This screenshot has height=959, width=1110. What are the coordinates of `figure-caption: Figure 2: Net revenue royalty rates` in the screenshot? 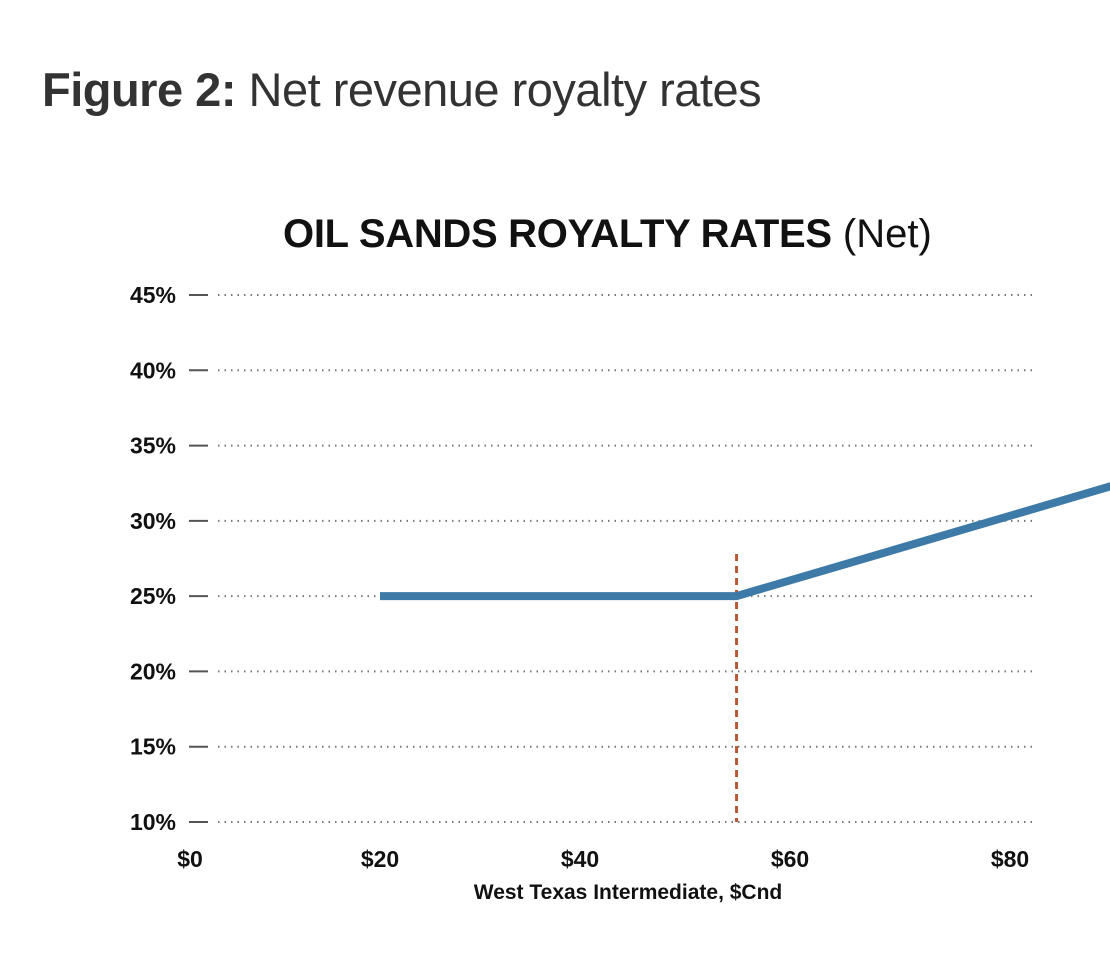 It's located at (402, 89).